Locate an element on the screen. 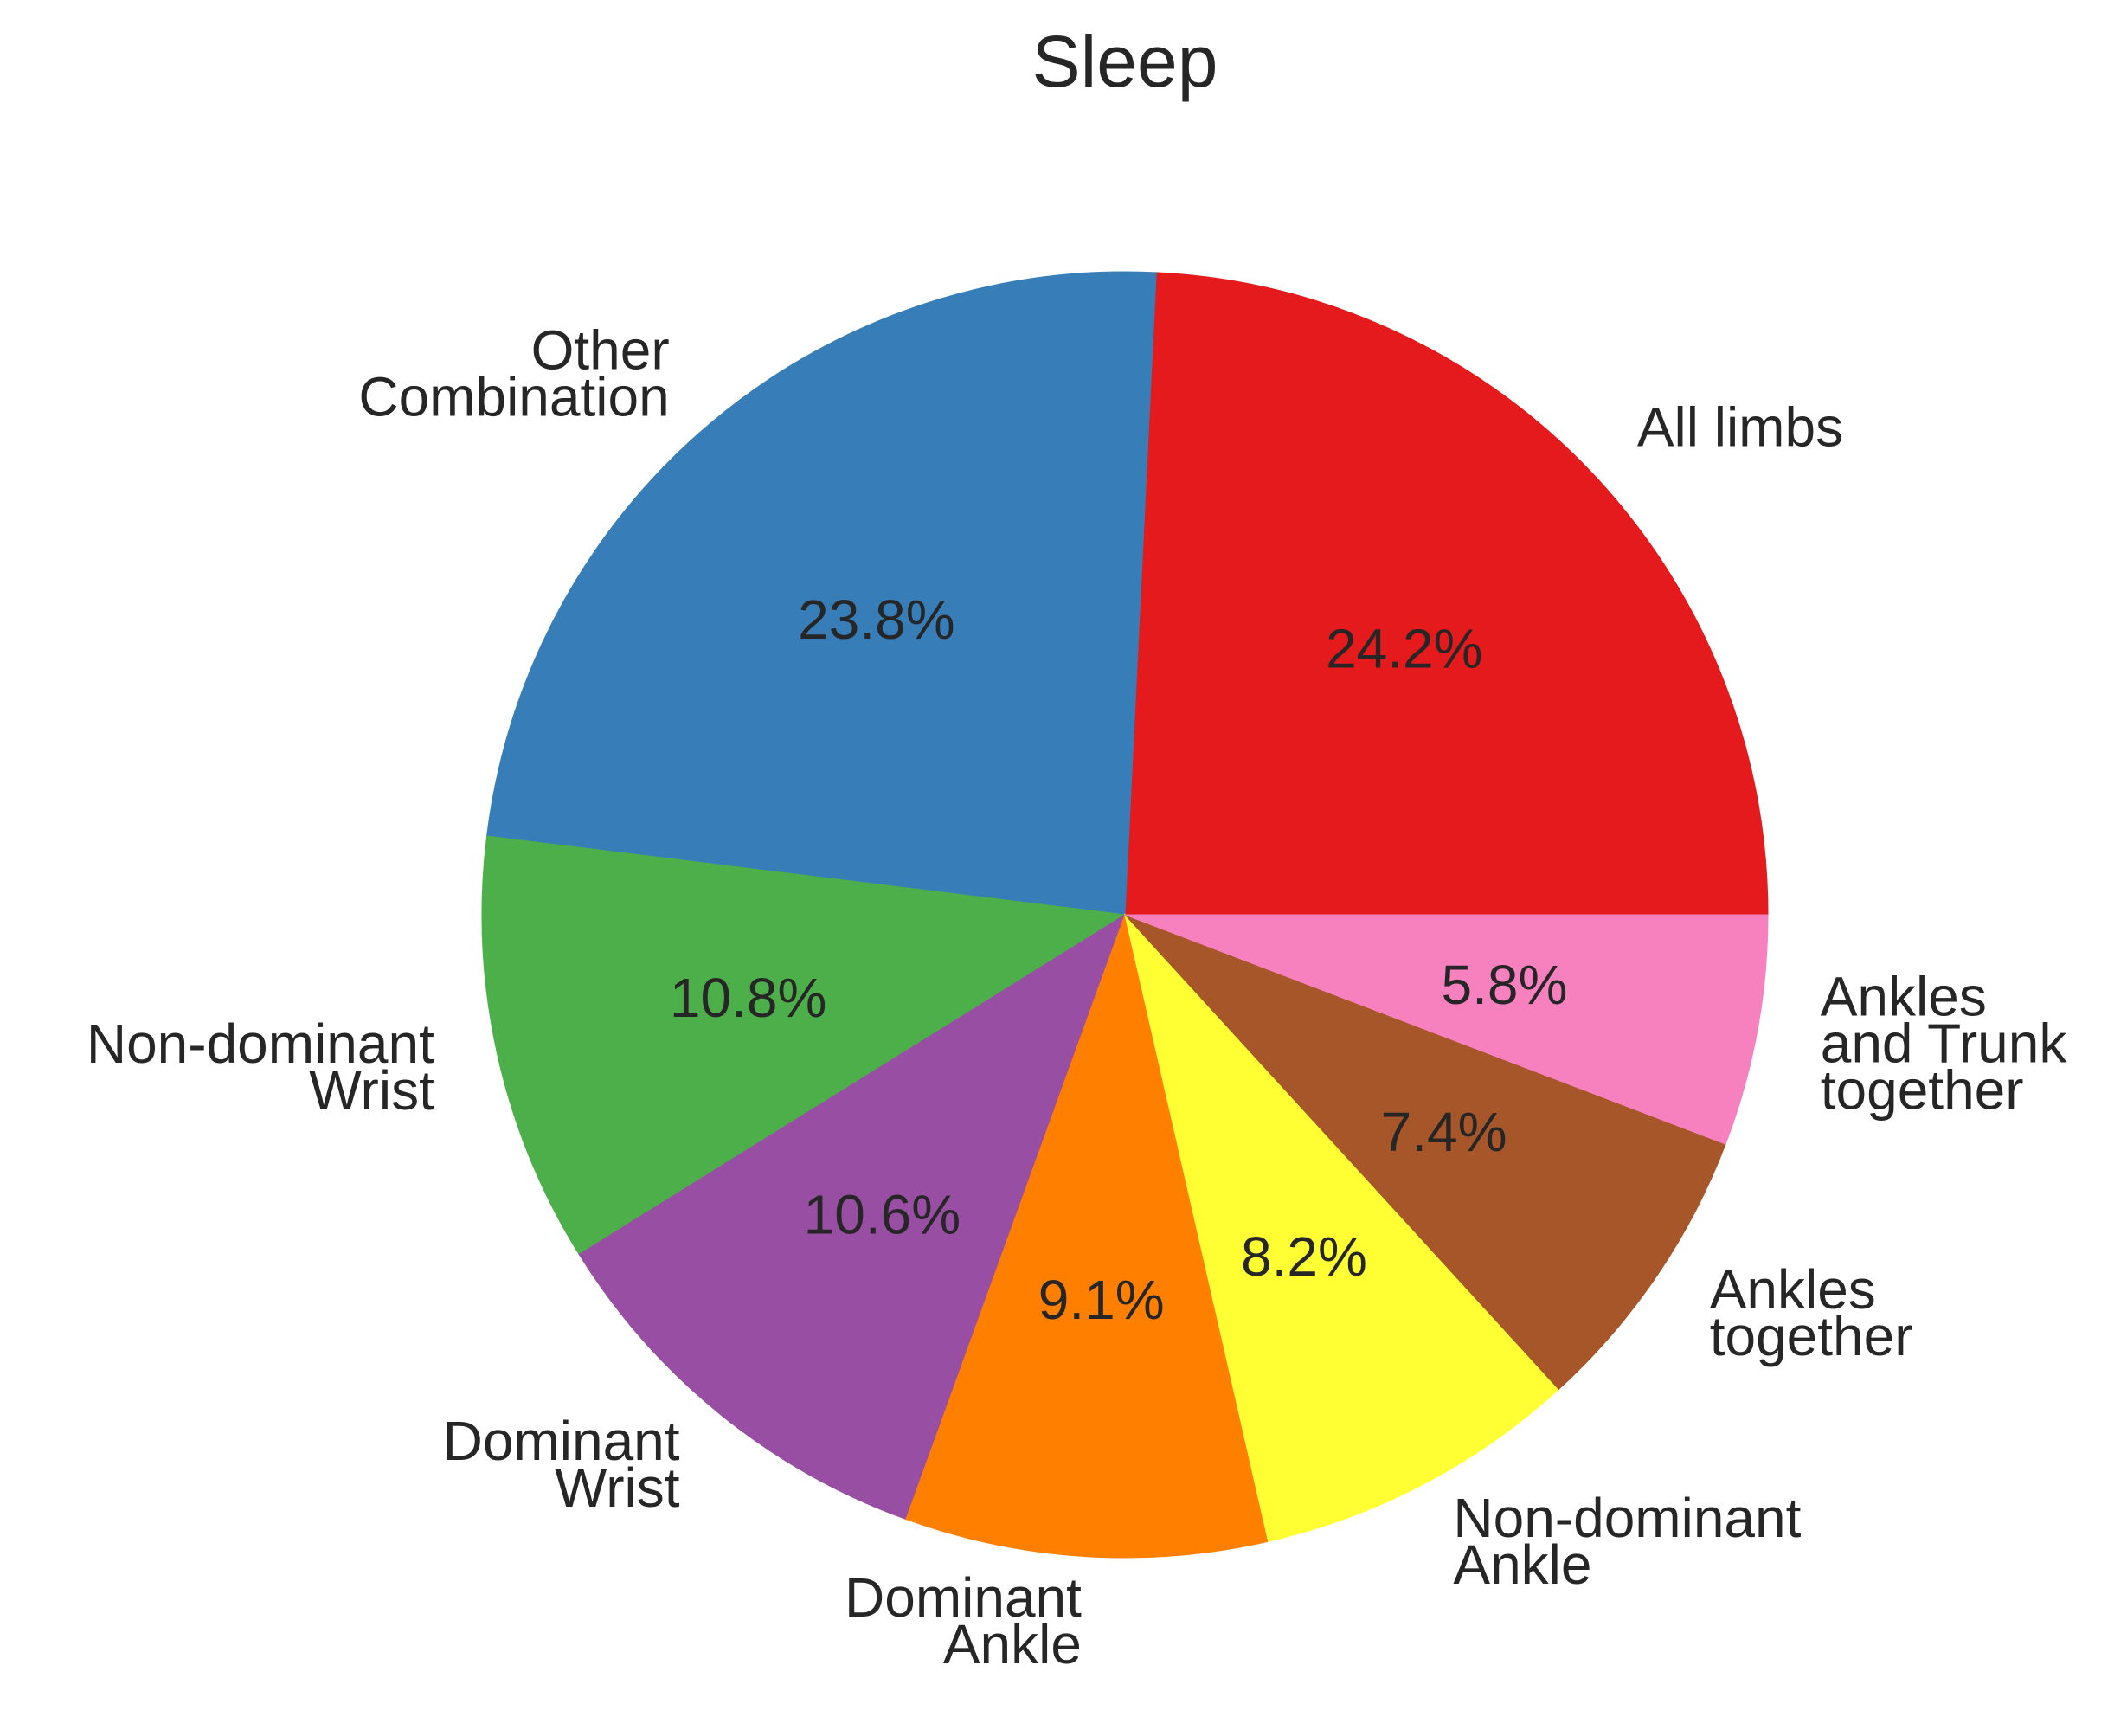 Image resolution: width=2127 pixels, height=1736 pixels. slice-label-line: Other is located at coordinates (600, 350).